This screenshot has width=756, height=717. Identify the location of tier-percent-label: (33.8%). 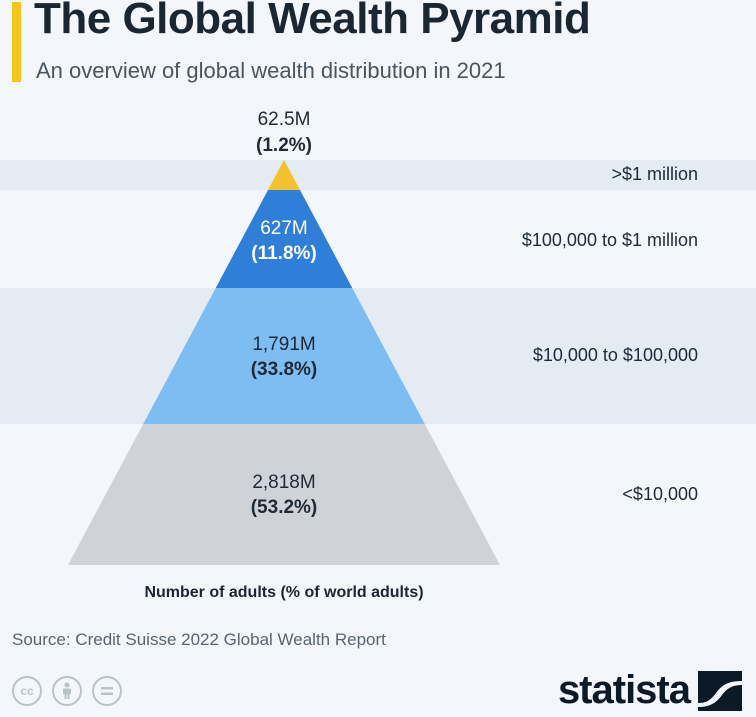
(284, 369).